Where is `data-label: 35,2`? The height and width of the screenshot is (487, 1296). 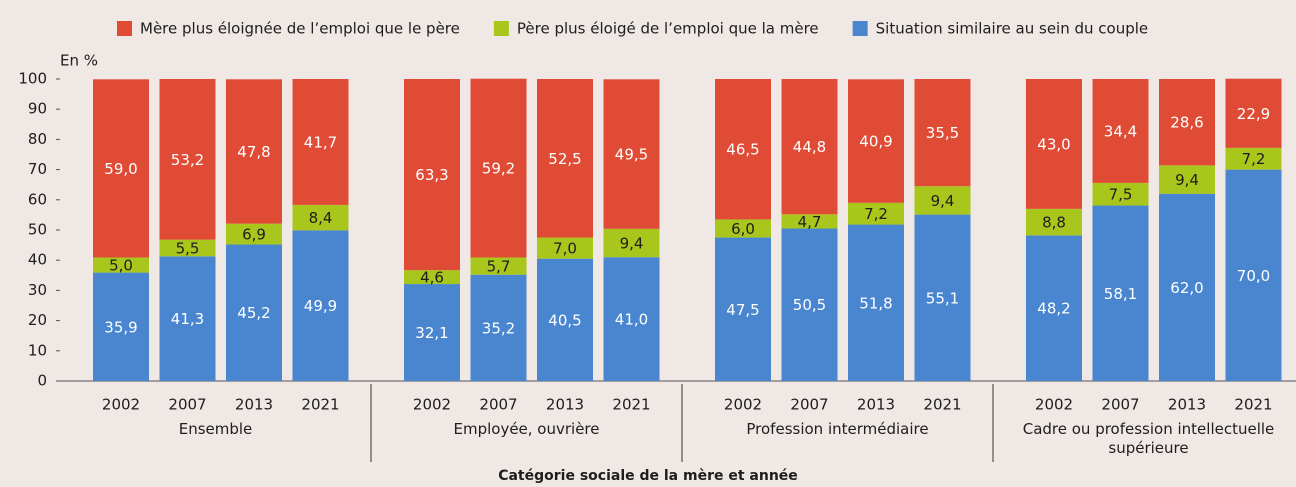
data-label: 35,2 is located at coordinates (498, 328).